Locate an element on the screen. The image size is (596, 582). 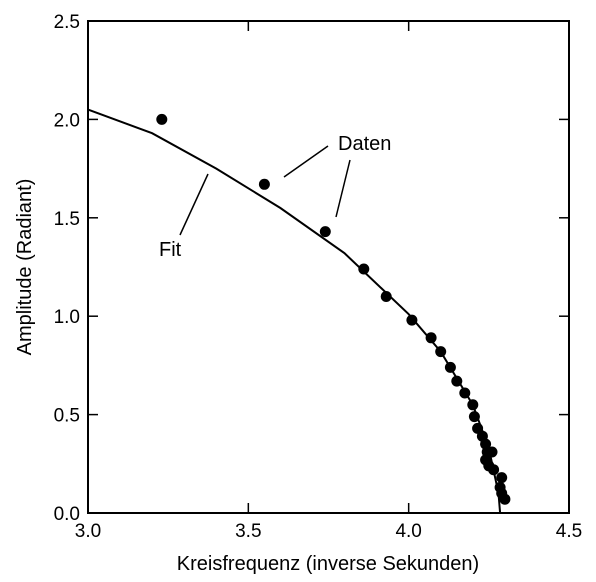
x-tick-label: 3.0 is located at coordinates (88, 531).